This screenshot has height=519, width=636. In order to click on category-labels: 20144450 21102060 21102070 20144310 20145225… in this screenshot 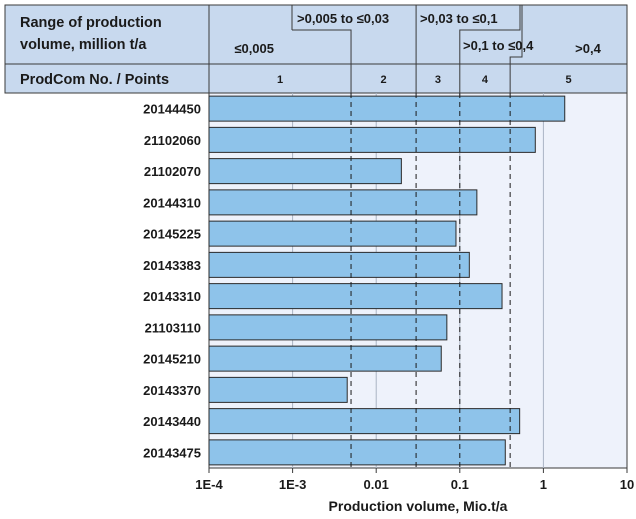, I will do `click(172, 281)`.